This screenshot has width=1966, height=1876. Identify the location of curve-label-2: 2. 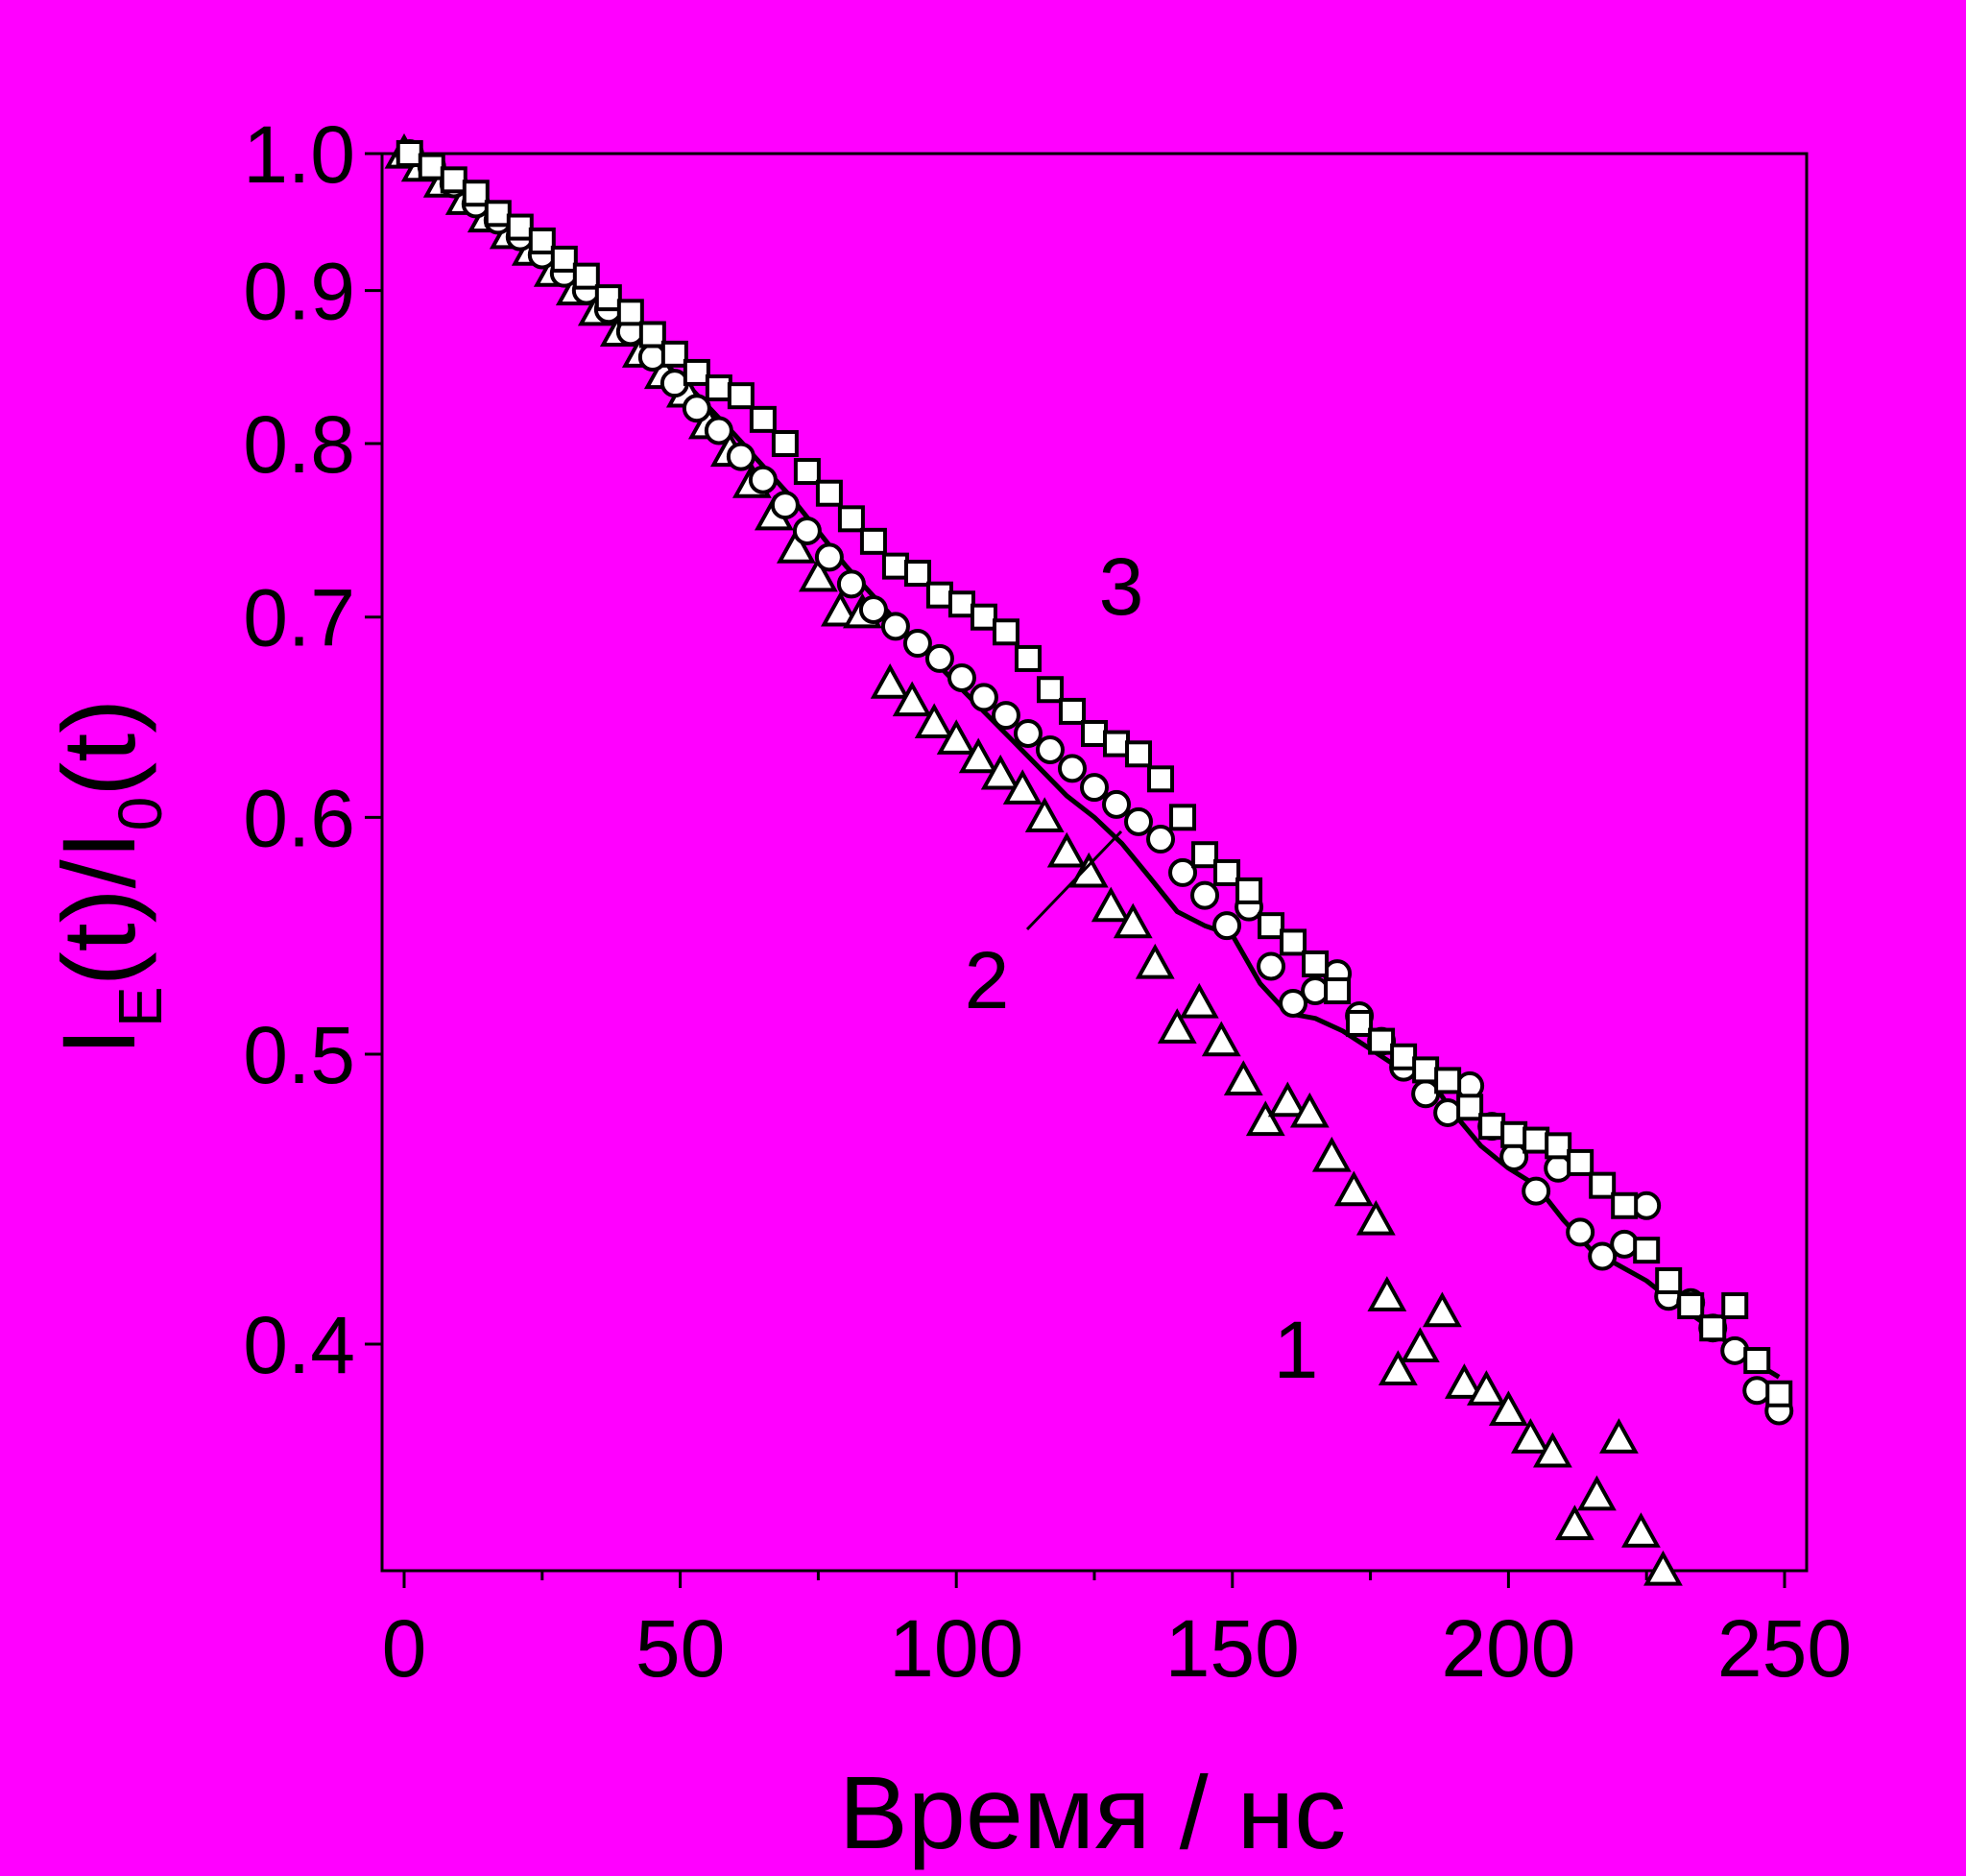
(988, 980).